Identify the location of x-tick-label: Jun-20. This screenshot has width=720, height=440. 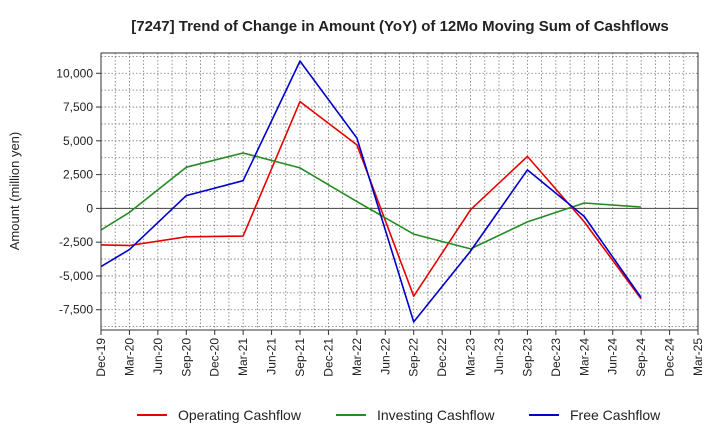
(158, 356).